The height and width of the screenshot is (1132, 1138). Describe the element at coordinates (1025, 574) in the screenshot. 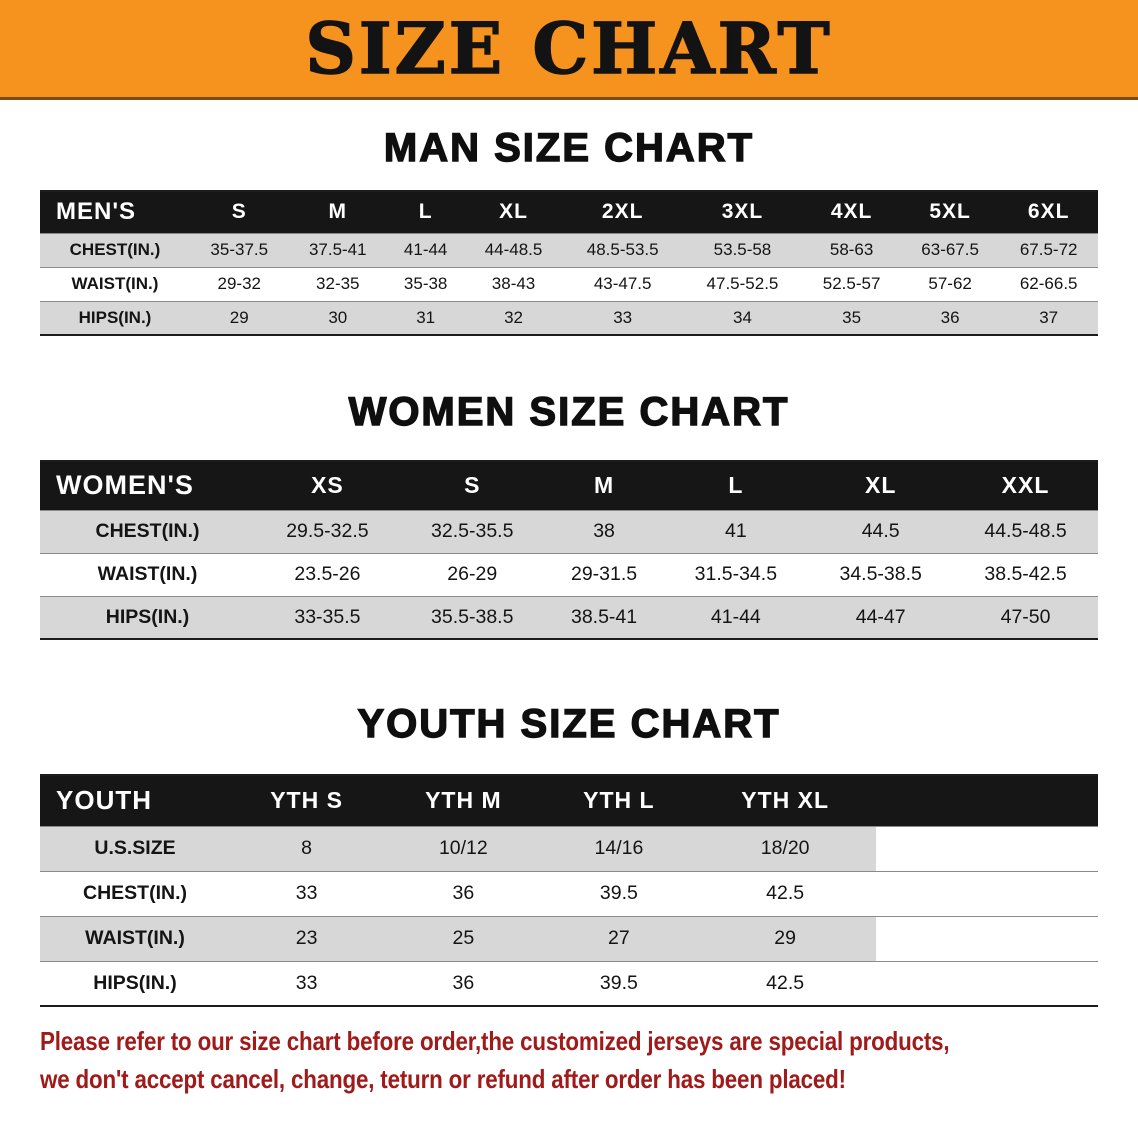

I see `size-cell: 38.5-42.5` at that location.